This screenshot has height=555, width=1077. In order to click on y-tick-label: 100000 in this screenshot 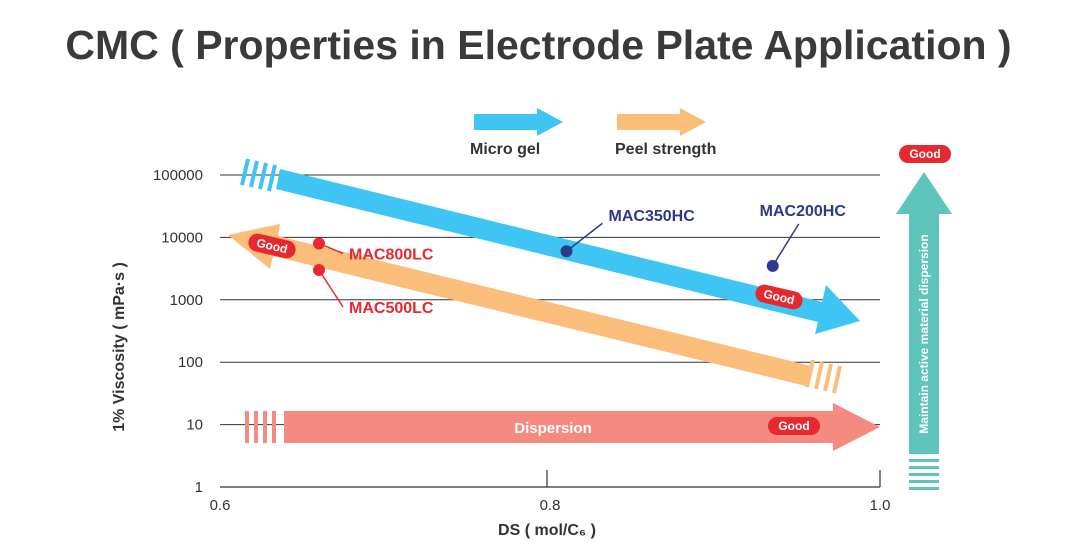, I will do `click(178, 175)`.